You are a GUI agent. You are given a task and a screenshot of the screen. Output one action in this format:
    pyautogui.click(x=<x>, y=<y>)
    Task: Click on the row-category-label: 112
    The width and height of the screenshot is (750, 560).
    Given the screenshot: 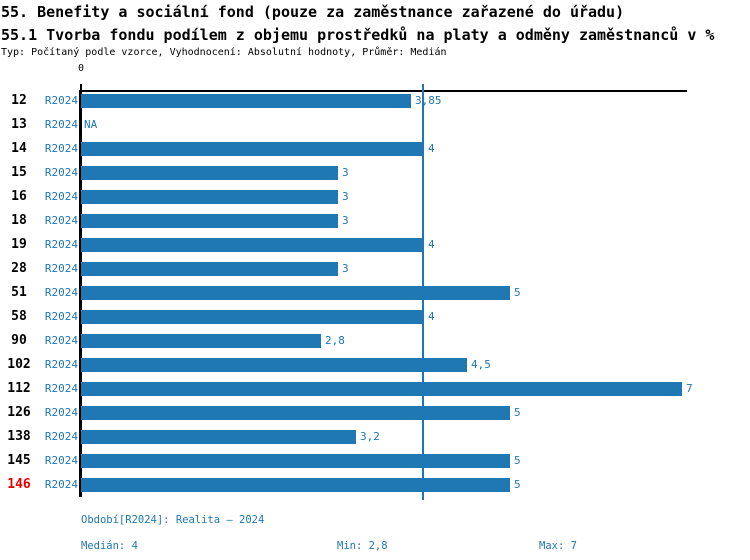 What is the action you would take?
    pyautogui.click(x=19, y=388)
    